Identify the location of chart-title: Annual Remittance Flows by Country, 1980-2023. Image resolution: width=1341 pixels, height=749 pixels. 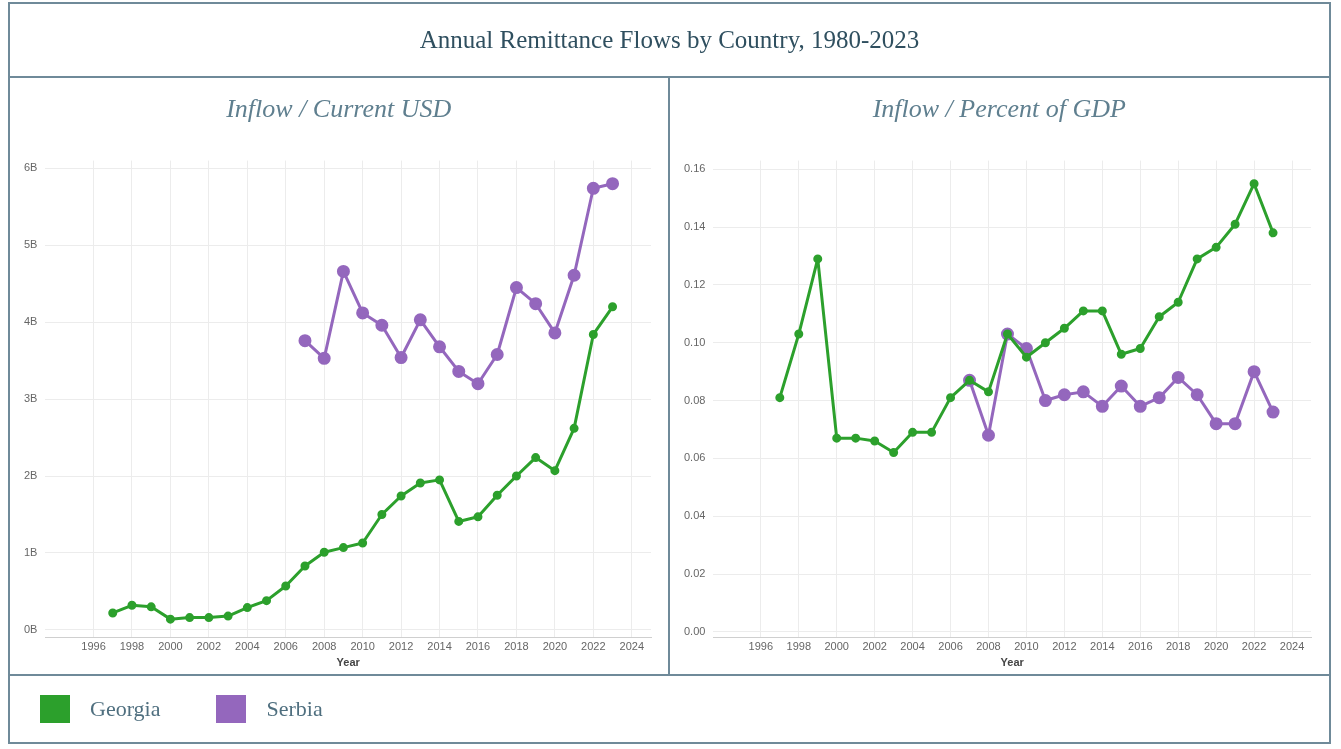
(669, 41).